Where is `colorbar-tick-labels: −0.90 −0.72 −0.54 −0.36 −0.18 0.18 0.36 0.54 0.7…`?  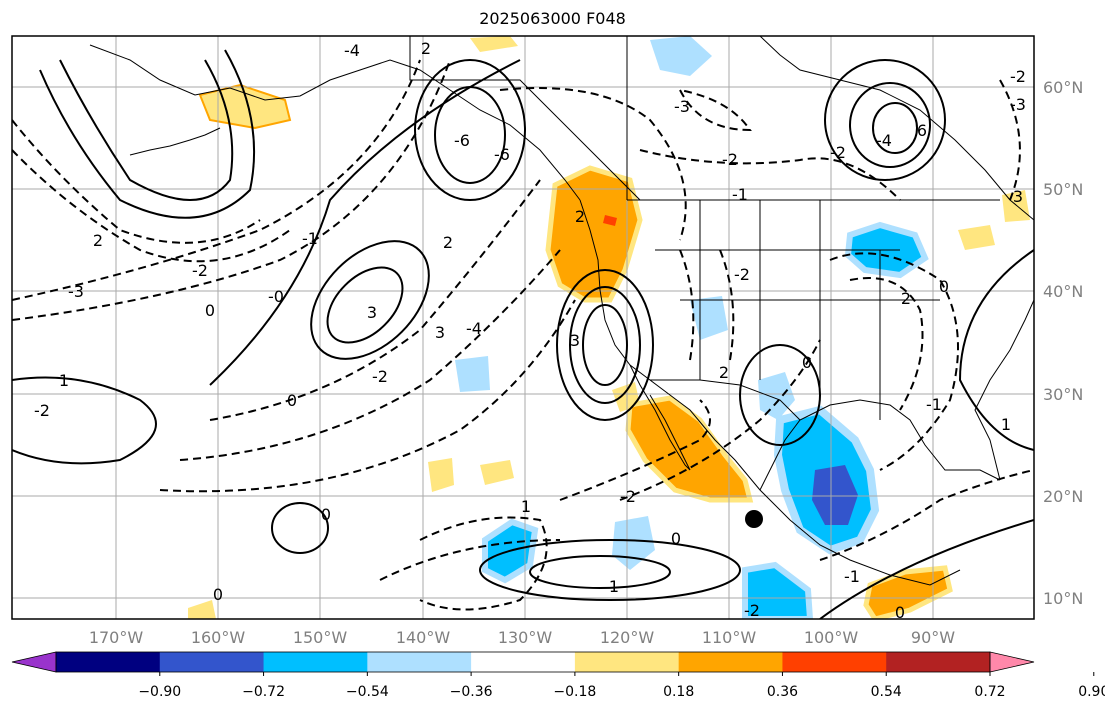 colorbar-tick-labels: −0.90 −0.72 −0.54 −0.36 −0.18 0.18 0.36 0.54 0.7… is located at coordinates (621, 692).